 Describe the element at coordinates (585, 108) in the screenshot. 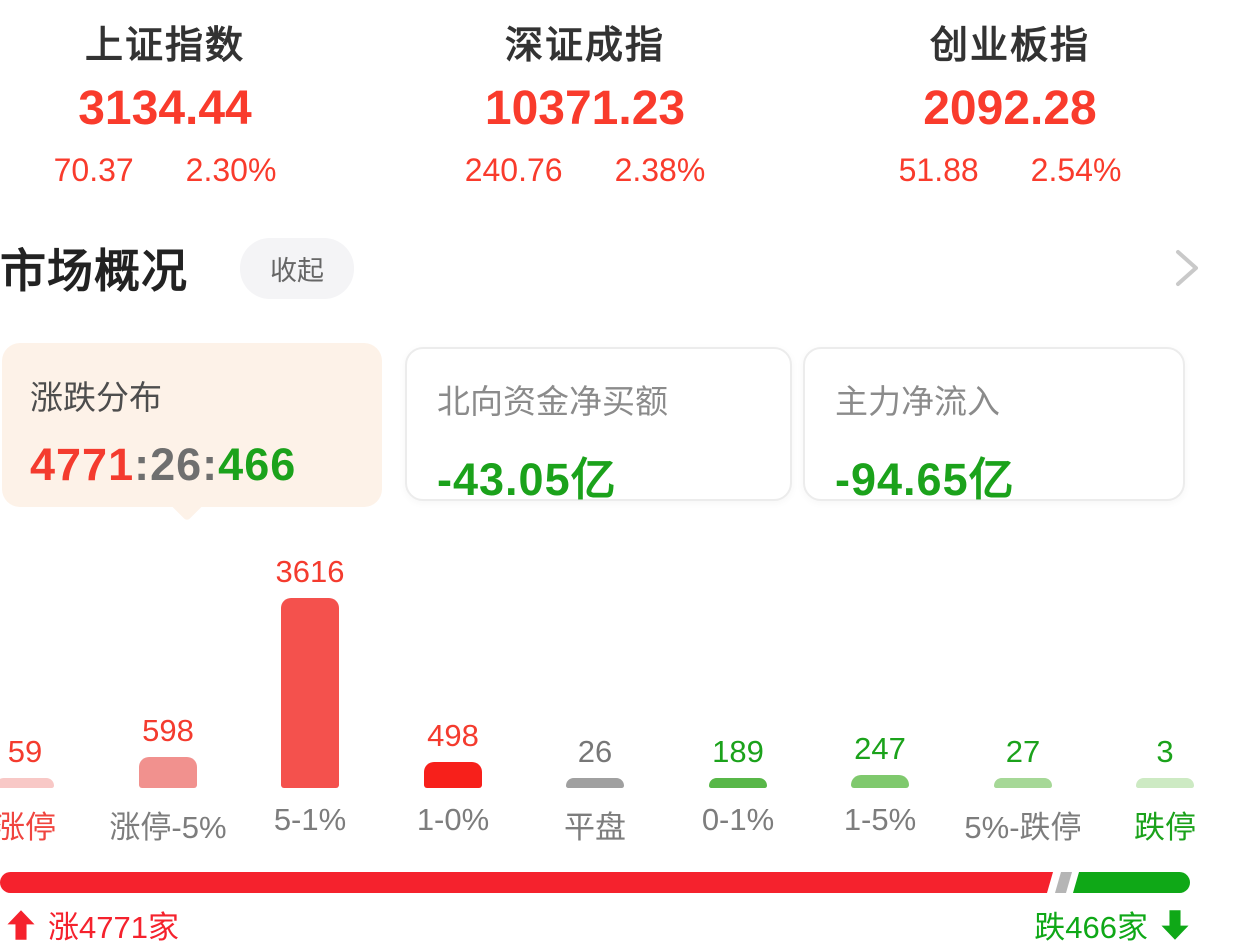

I see `index-price: 10371.23` at that location.